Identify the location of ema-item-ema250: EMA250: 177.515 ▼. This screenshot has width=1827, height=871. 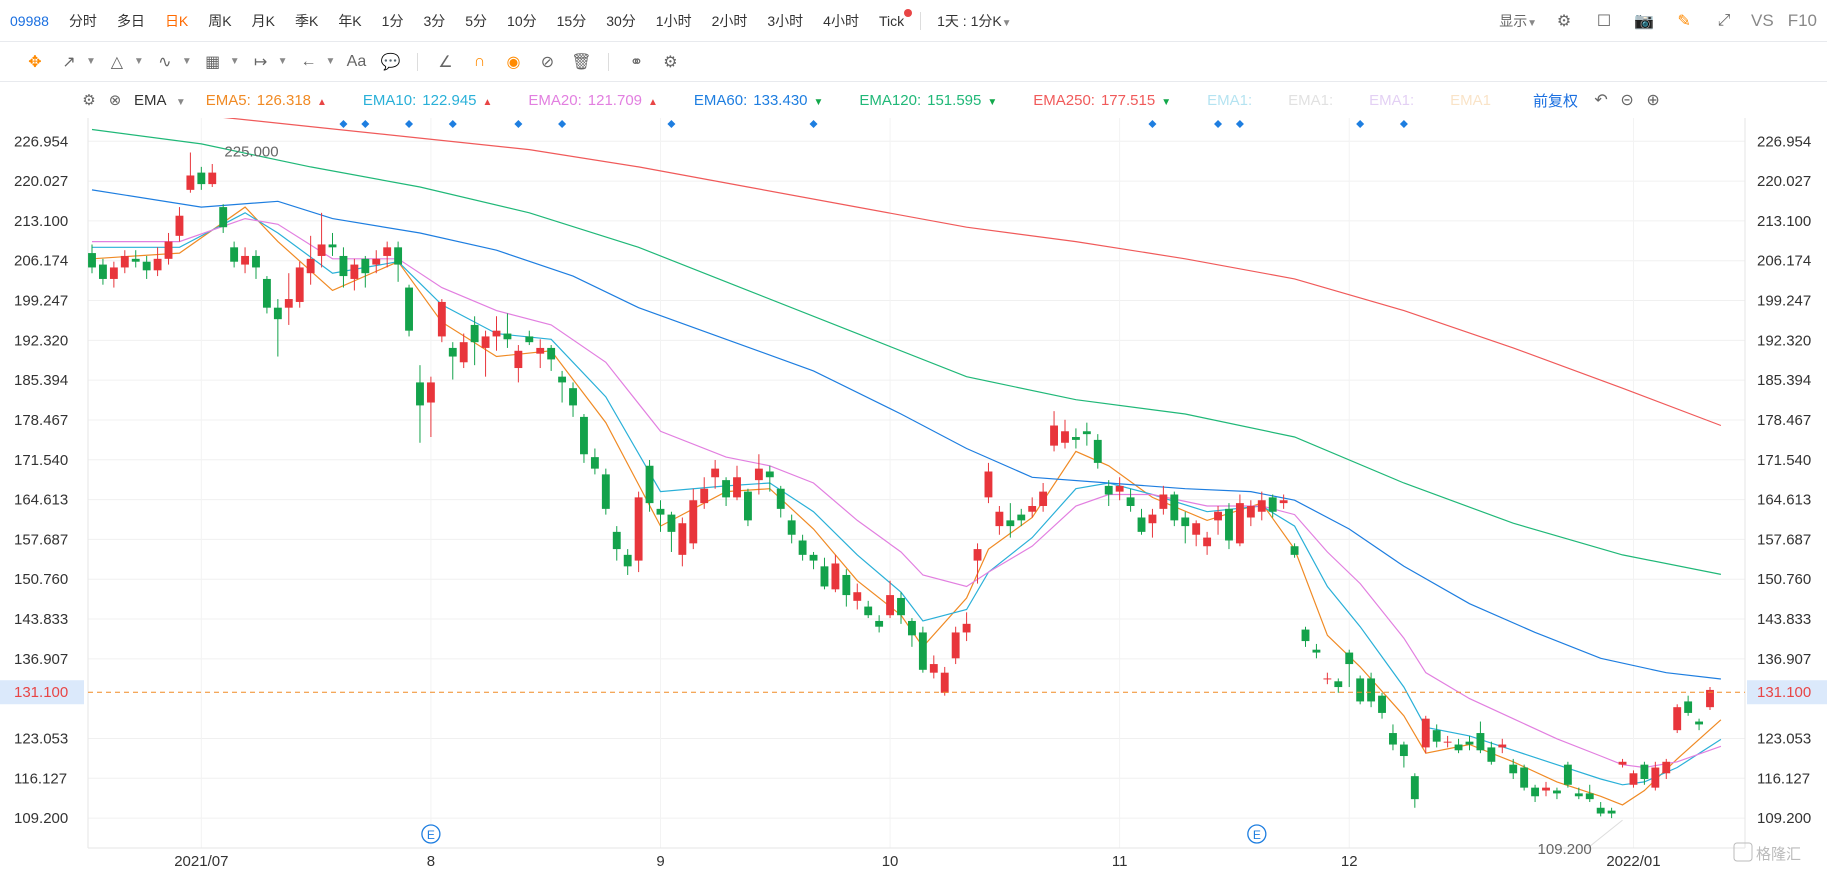
(1102, 100).